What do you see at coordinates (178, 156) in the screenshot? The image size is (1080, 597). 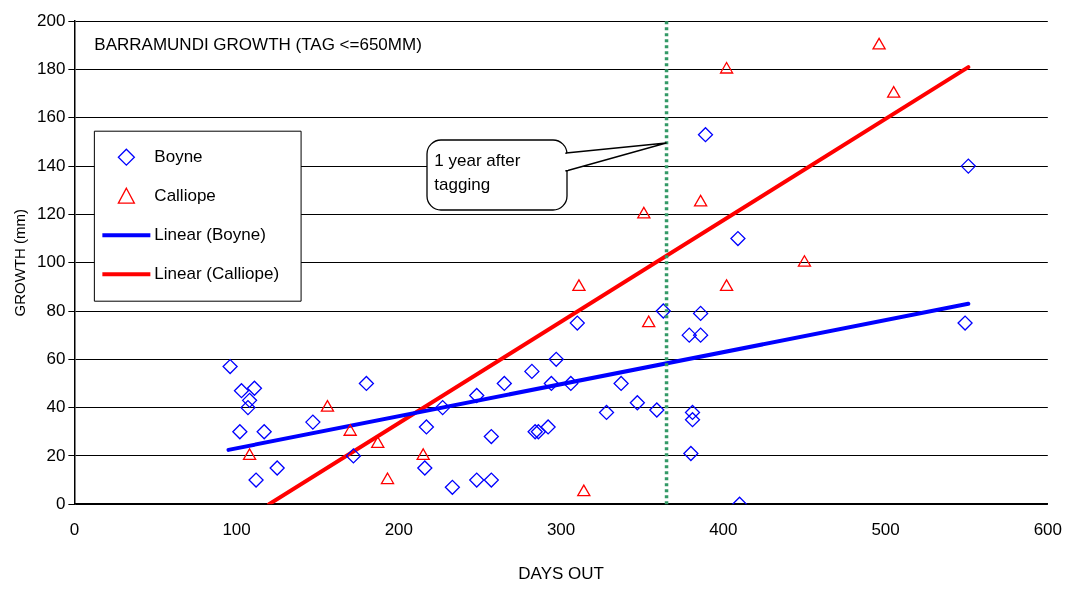 I see `legend-label: Boyne` at bounding box center [178, 156].